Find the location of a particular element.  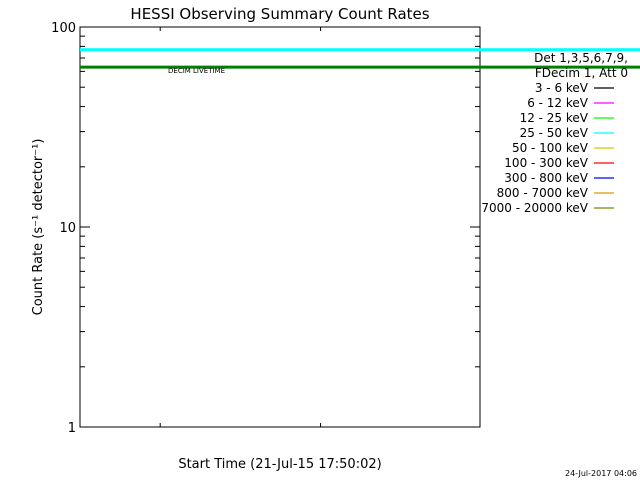

flag-bar-green is located at coordinates (360, 67).